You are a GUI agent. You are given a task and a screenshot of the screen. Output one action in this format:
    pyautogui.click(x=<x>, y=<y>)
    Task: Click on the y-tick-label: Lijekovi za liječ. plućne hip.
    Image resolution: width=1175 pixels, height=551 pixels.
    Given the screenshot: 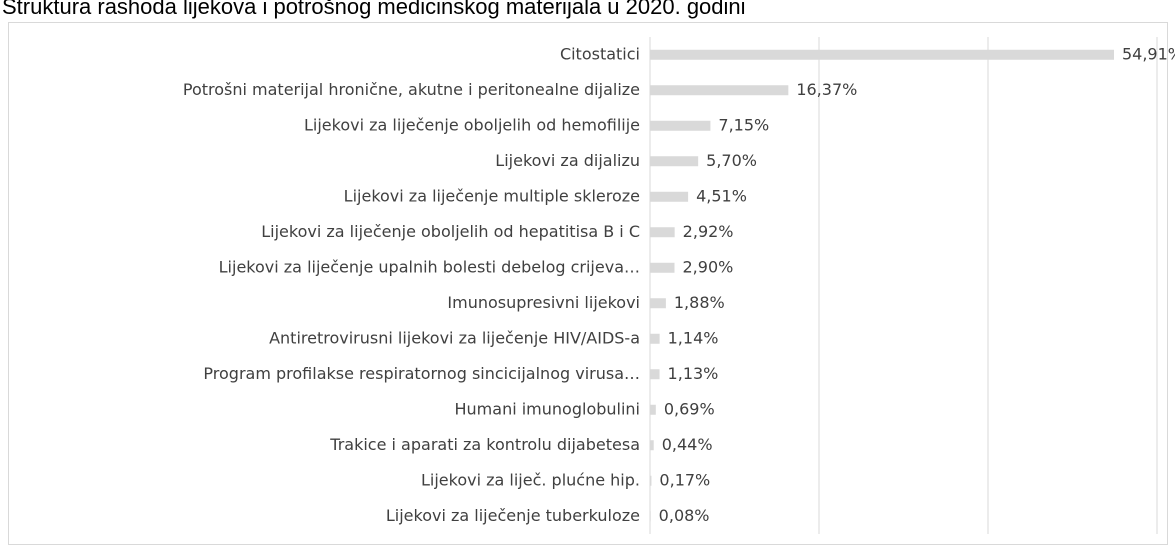 What is the action you would take?
    pyautogui.click(x=530, y=479)
    